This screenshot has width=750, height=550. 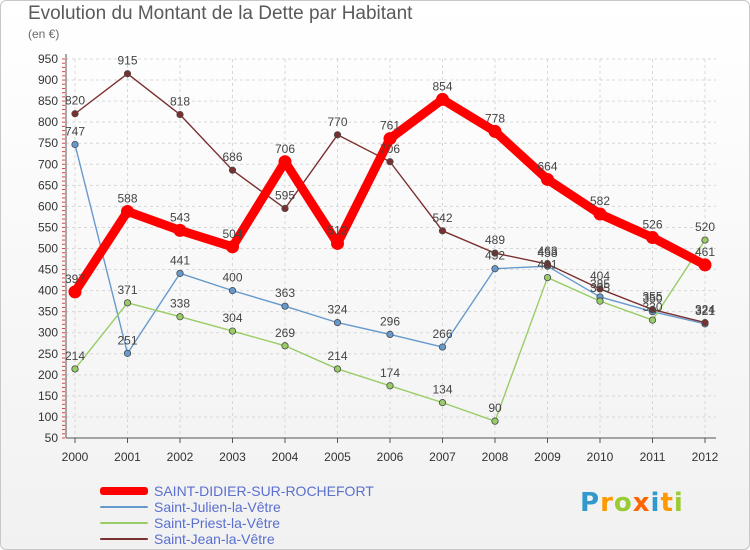 What do you see at coordinates (652, 225) in the screenshot?
I see `data-label: 526` at bounding box center [652, 225].